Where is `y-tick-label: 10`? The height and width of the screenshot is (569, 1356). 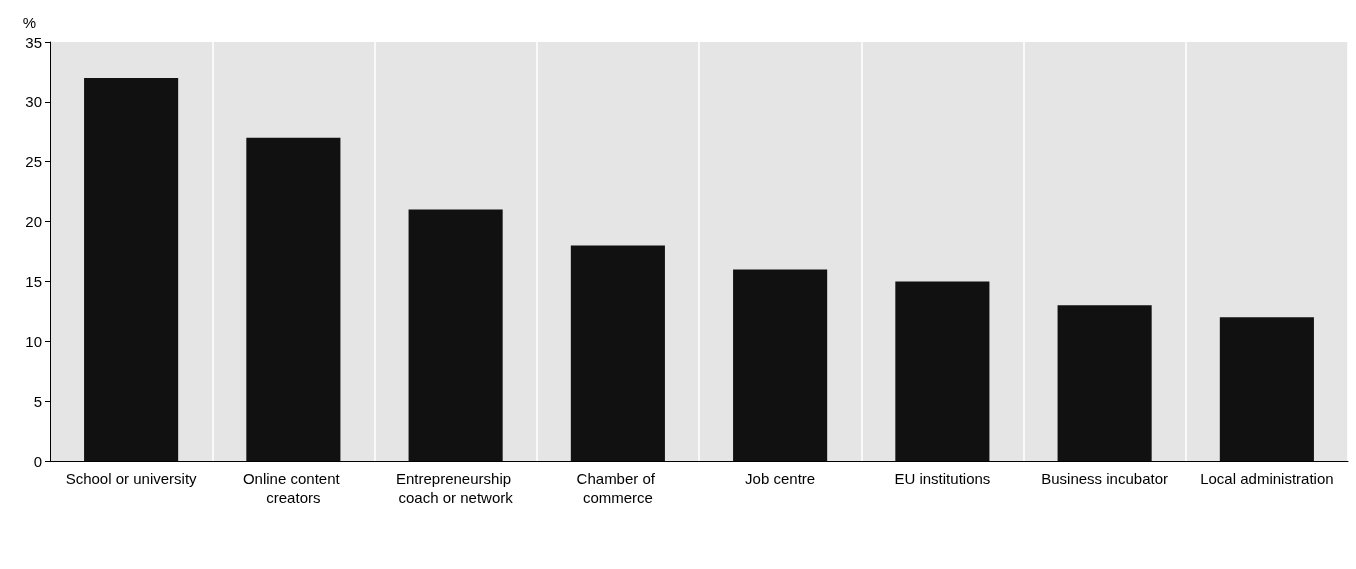
y-tick-label: 10 is located at coordinates (33, 341).